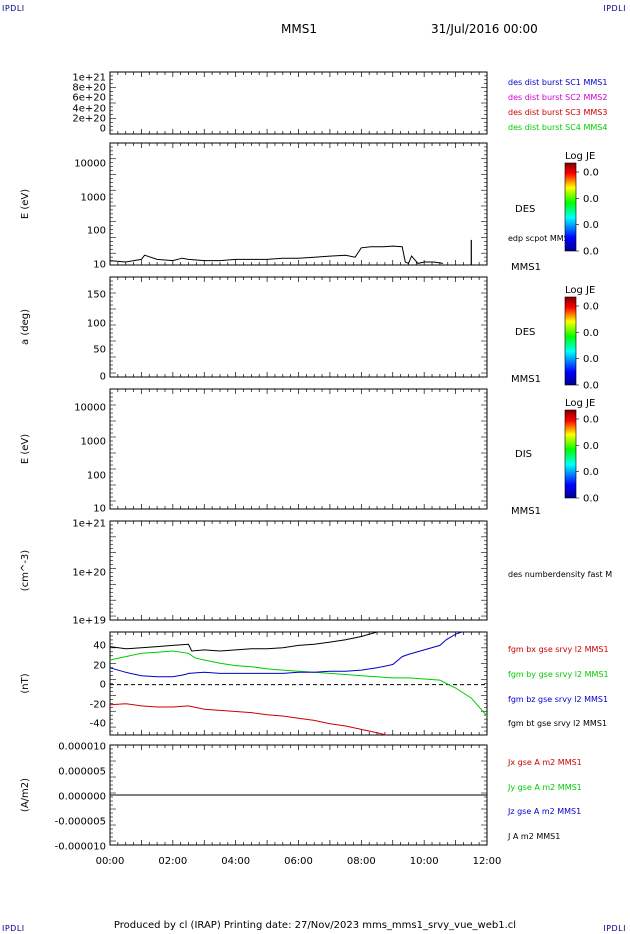  Describe the element at coordinates (93, 198) in the screenshot. I see `y-tick-label: 1000` at that location.